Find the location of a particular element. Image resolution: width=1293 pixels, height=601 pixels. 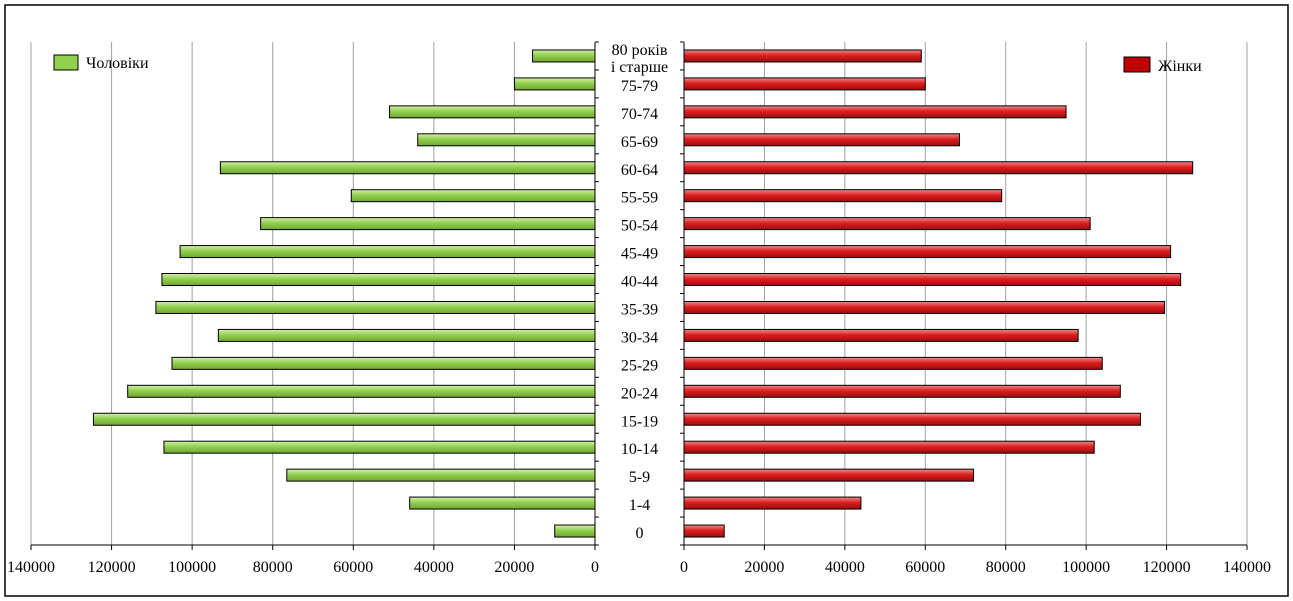

x-tick-label-right: 140000 is located at coordinates (1247, 567).